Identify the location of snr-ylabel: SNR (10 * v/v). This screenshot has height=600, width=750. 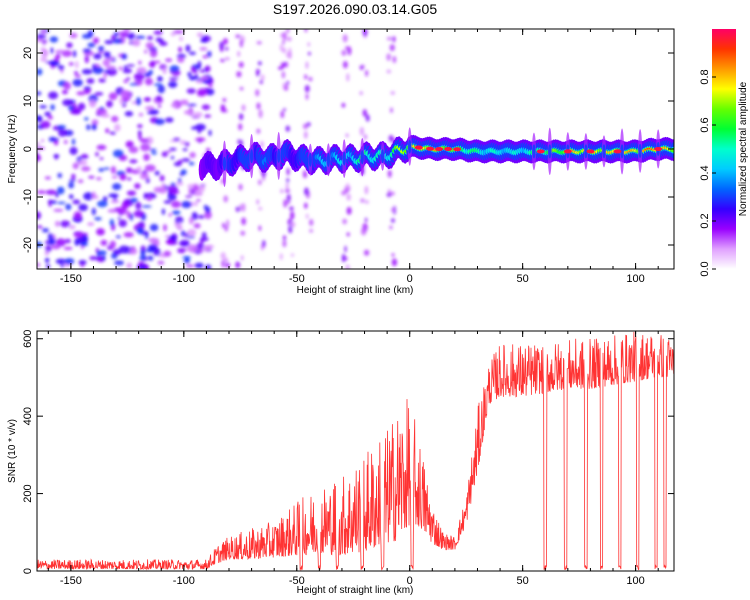
(12, 451).